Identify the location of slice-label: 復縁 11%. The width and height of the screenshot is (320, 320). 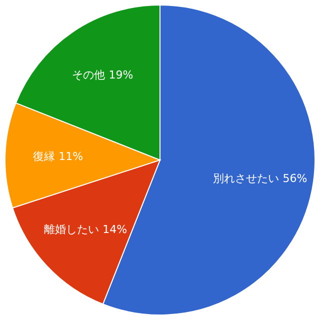
(58, 156).